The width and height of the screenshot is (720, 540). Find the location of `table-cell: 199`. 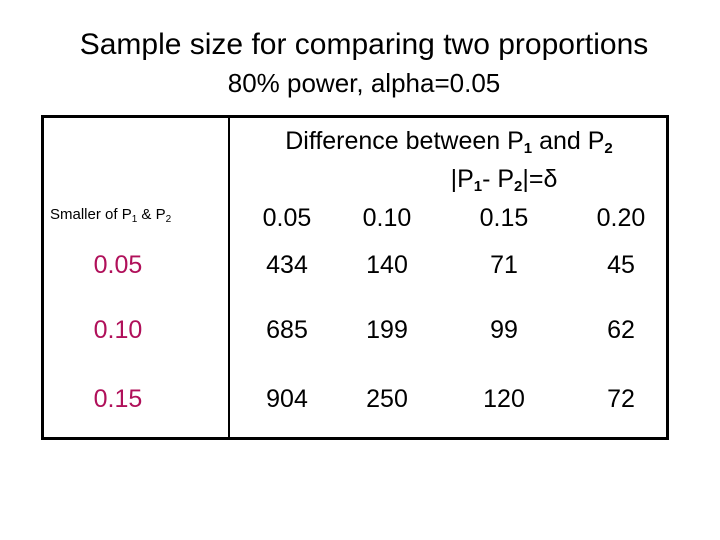

table-cell: 199 is located at coordinates (387, 330).